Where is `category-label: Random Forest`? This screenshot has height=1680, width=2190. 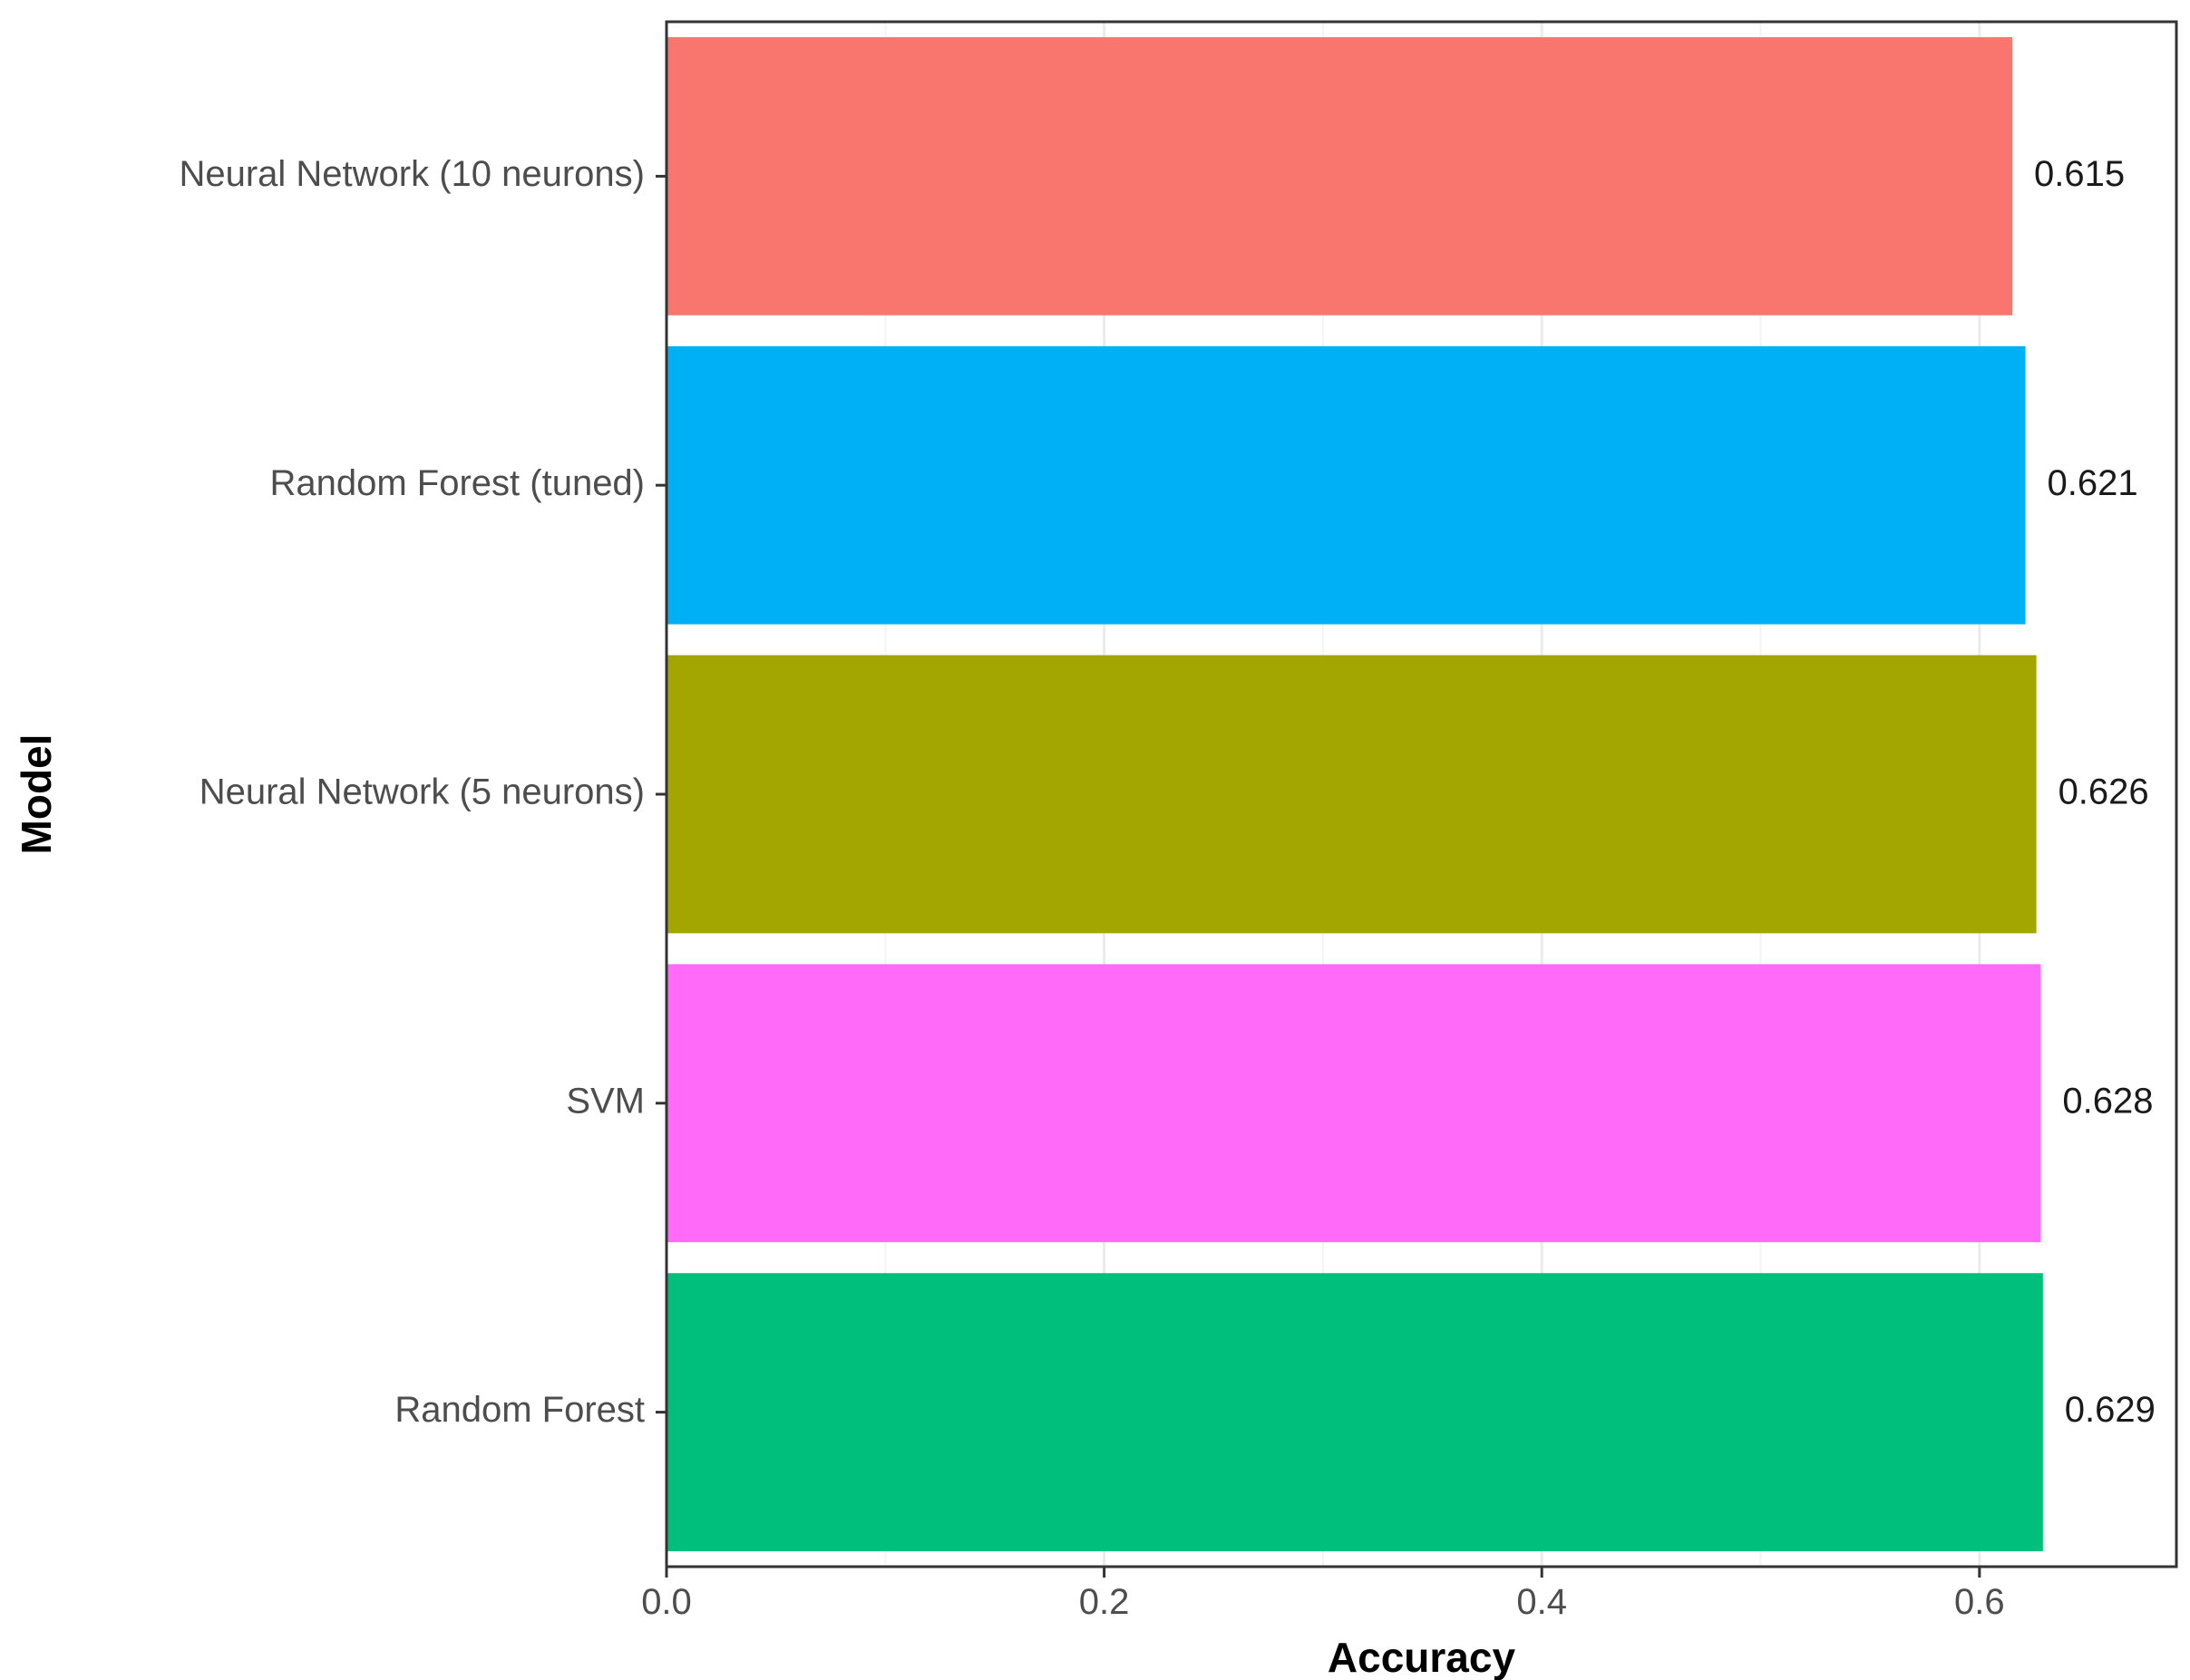 category-label: Random Forest is located at coordinates (519, 1410).